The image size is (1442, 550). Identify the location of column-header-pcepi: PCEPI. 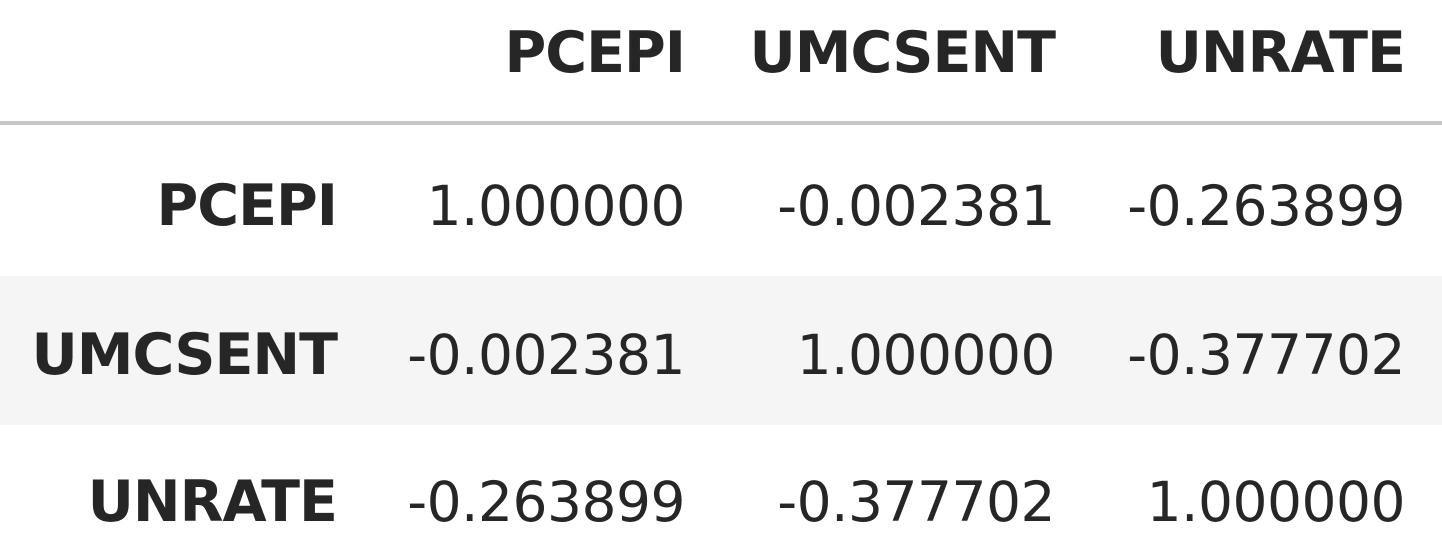
(595, 53).